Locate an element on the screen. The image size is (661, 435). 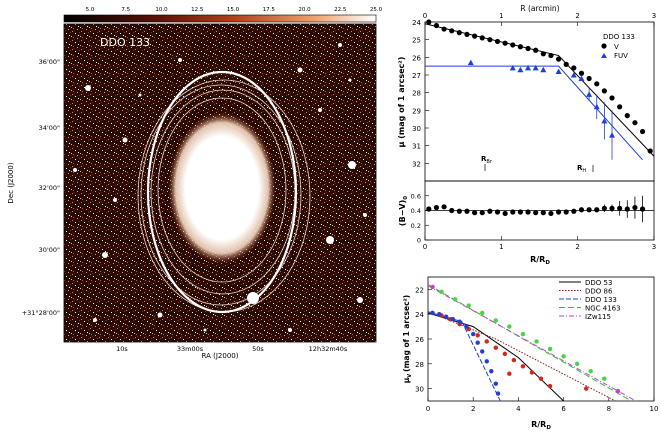
y-tick-label: 0.4 is located at coordinates (416, 211).